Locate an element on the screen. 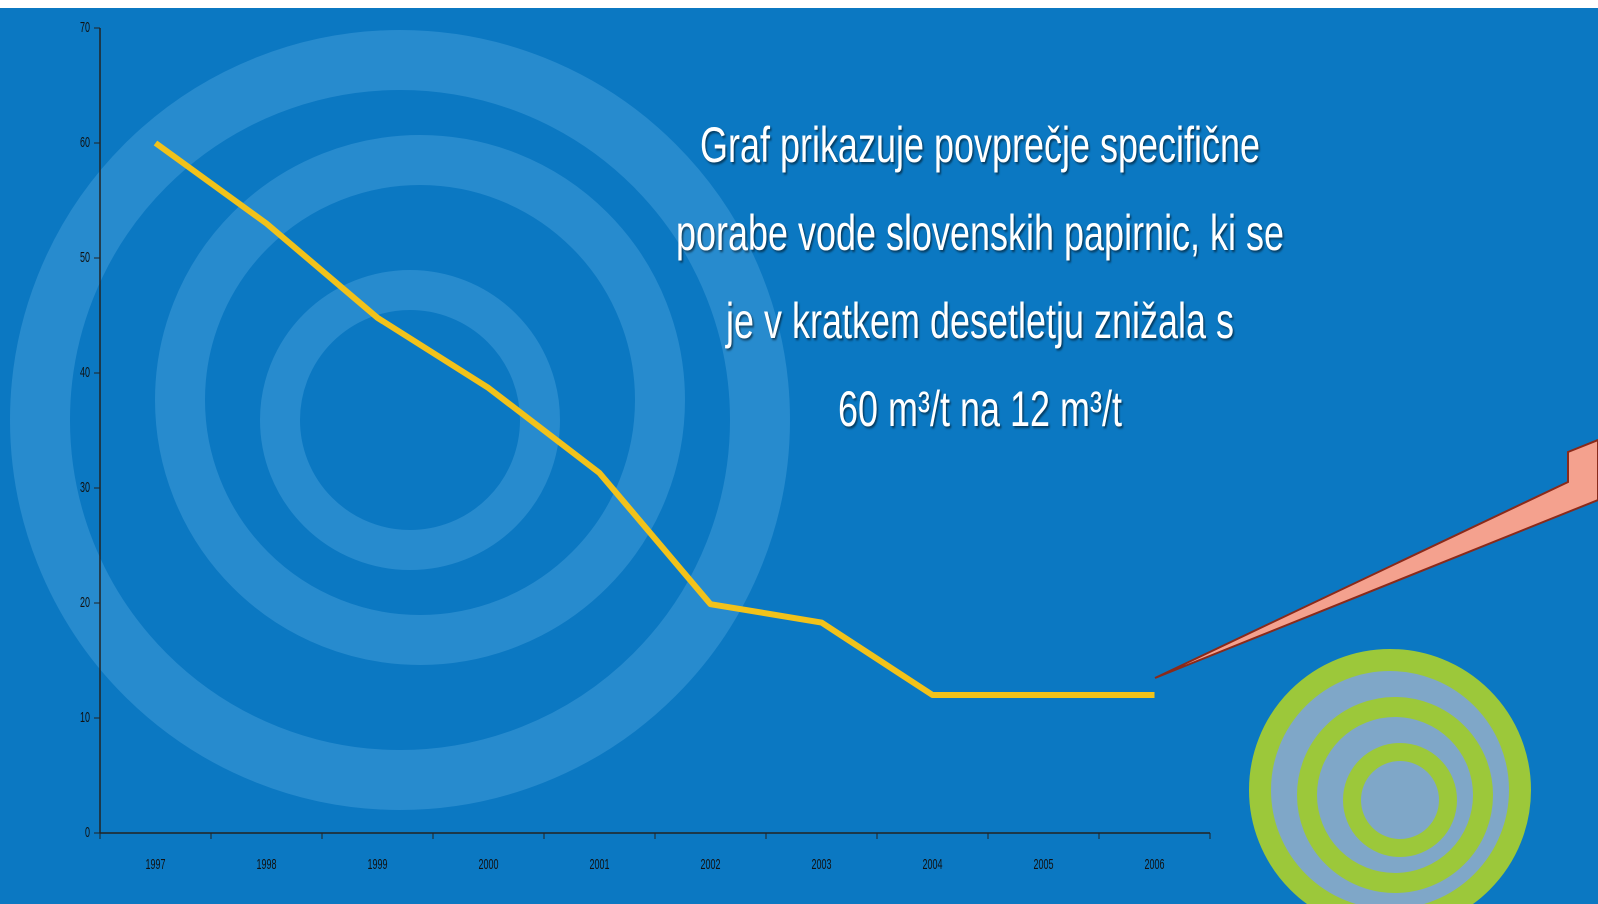 The width and height of the screenshot is (1598, 904). x-tick-label: 2000 is located at coordinates (488, 864).